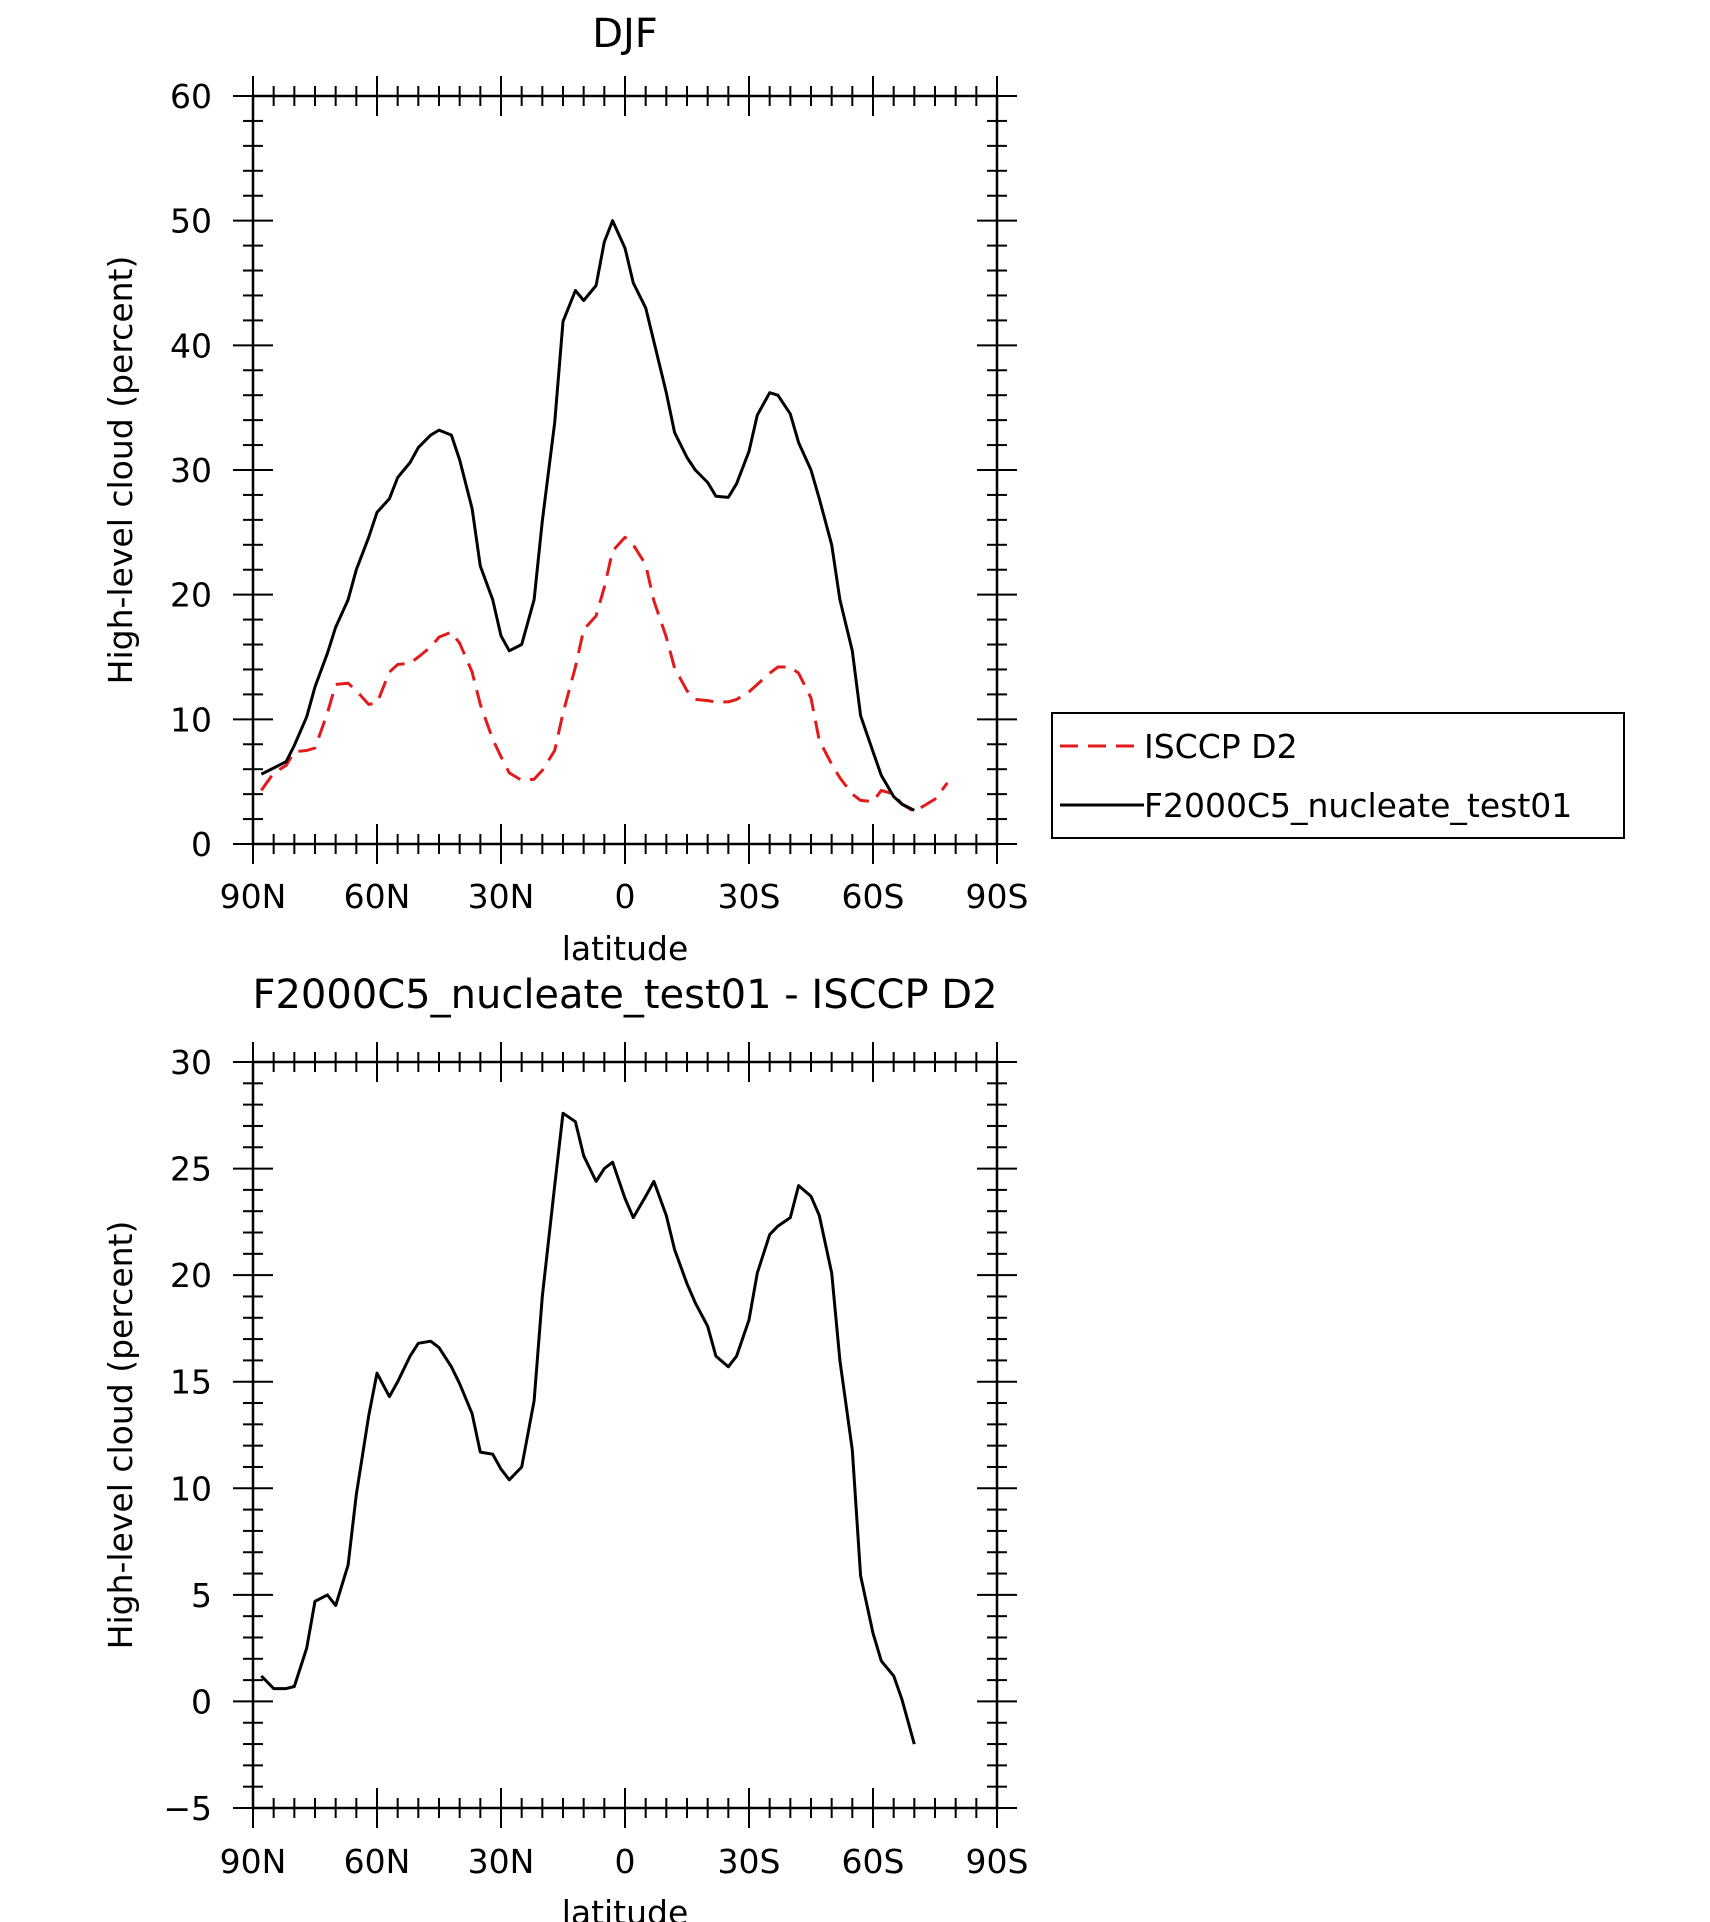  I want to click on legend: ISCCP D2 F2000C5_nucleate_test01, so click(1338, 775).